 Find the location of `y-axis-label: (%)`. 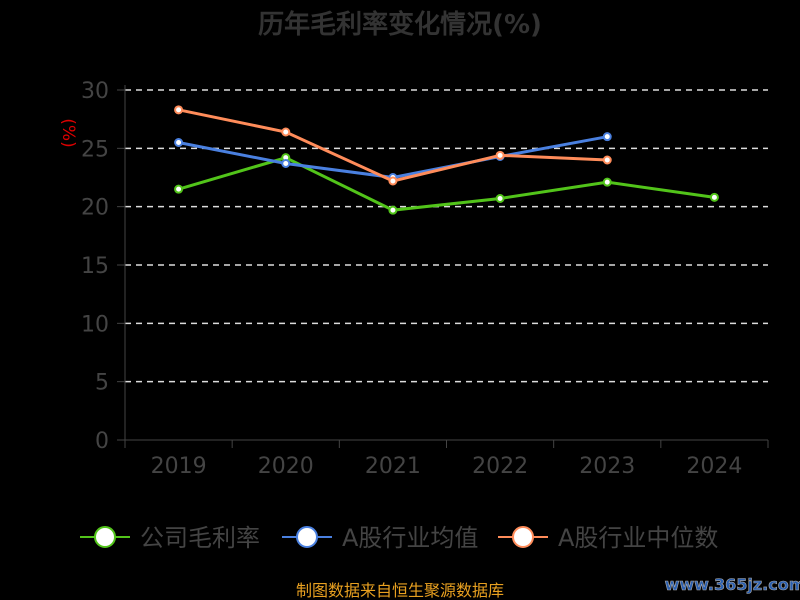

y-axis-label: (%) is located at coordinates (68, 132).